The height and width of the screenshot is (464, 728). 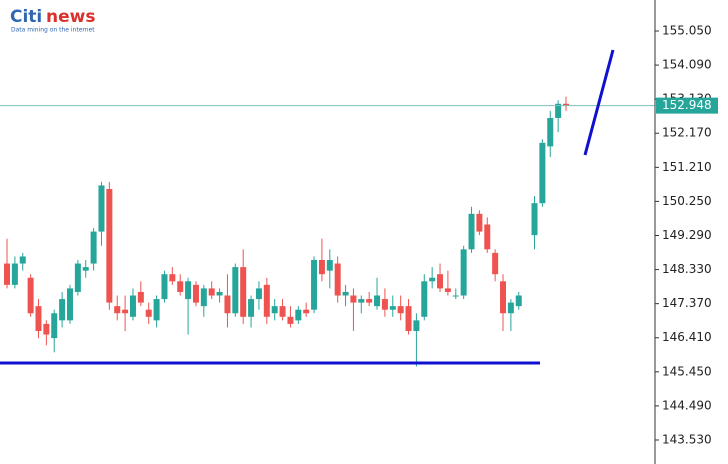 What do you see at coordinates (687, 65) in the screenshot?
I see `y-tick-label: 154.090` at bounding box center [687, 65].